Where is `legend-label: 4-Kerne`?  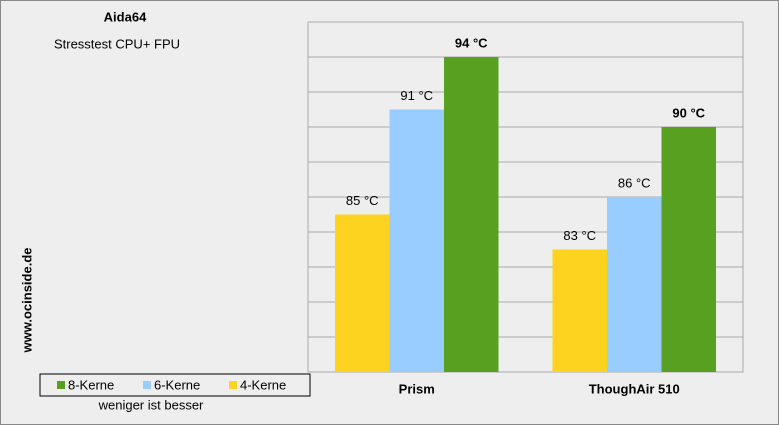 legend-label: 4-Kerne is located at coordinates (263, 384).